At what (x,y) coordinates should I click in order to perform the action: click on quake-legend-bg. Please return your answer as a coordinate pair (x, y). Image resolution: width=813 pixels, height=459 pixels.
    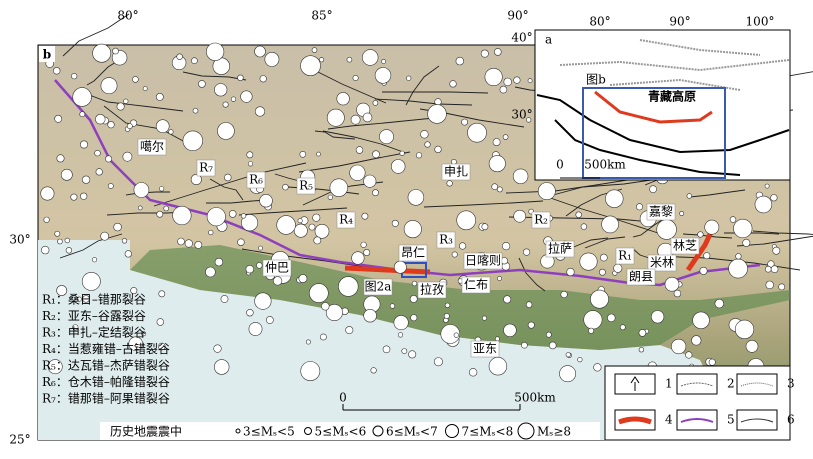
    Looking at the image, I should click on (350, 431).